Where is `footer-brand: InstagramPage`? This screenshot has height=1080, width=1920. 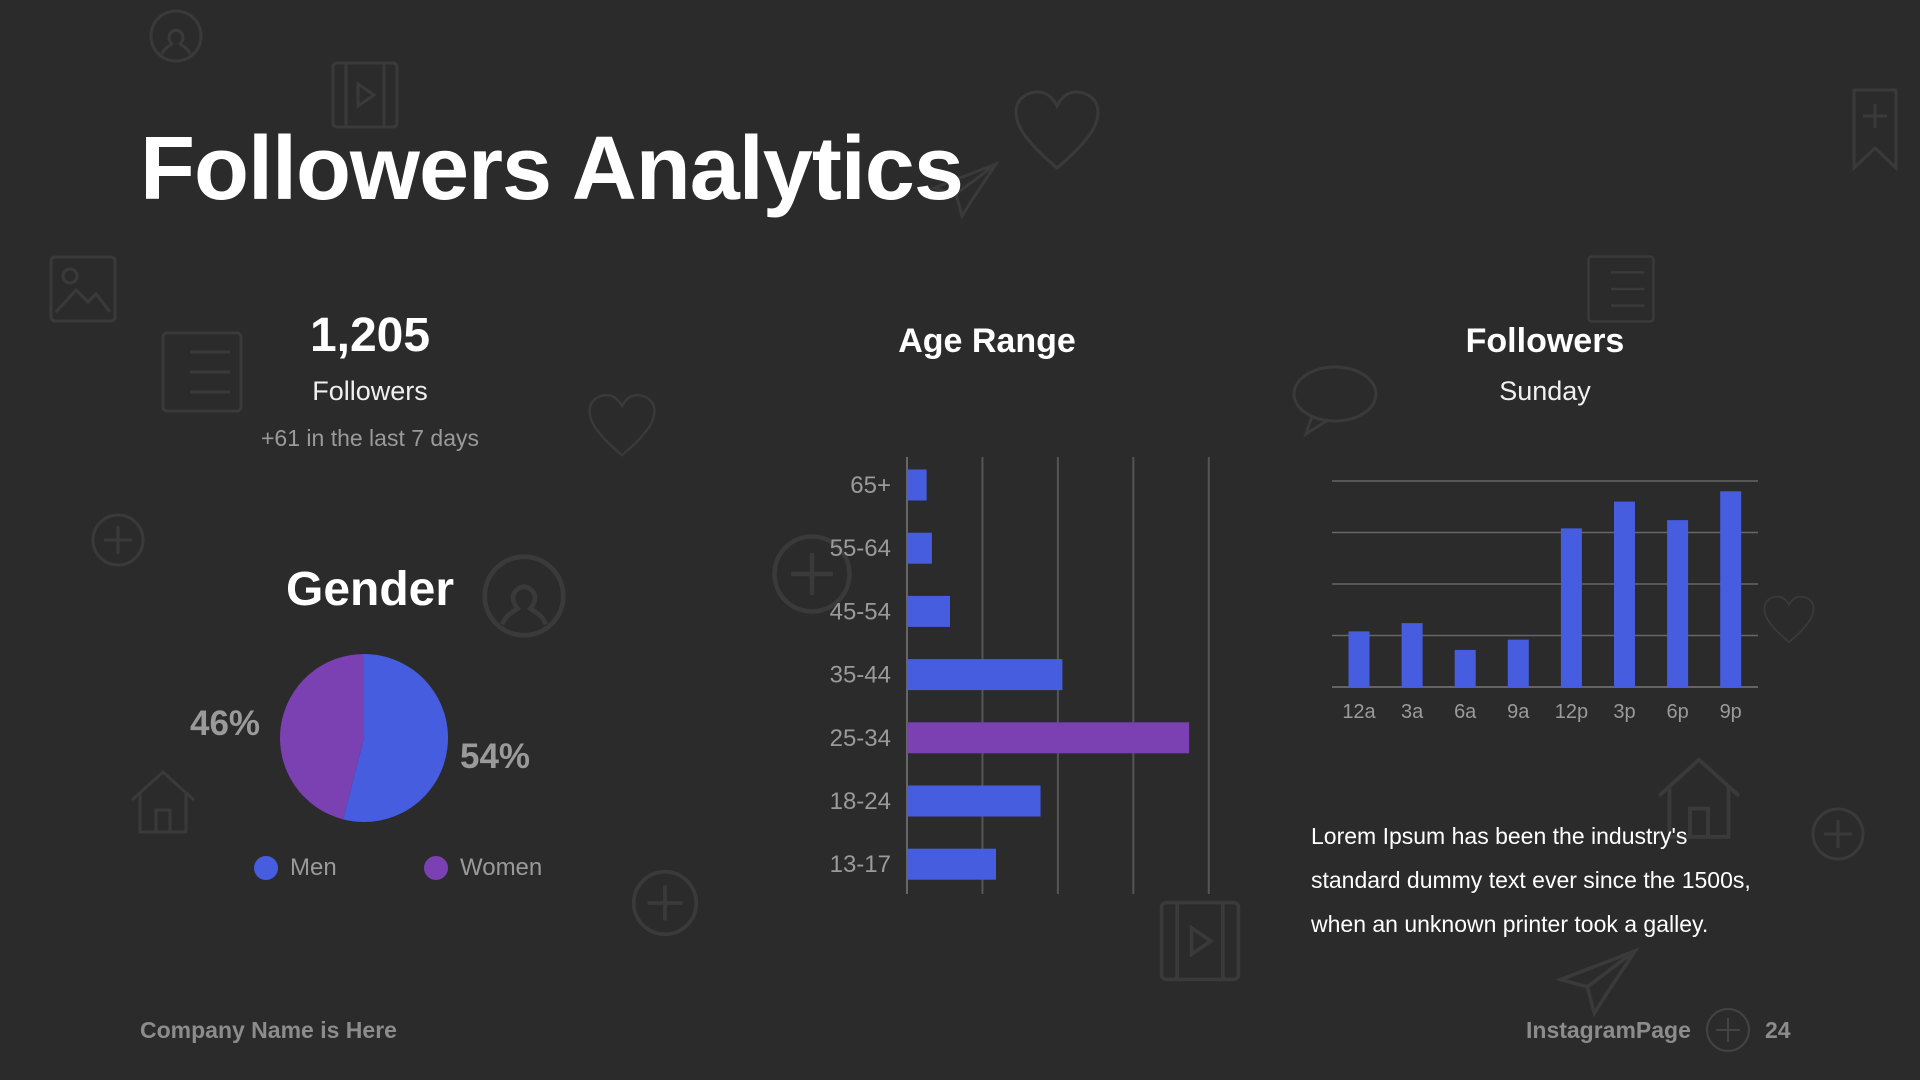 footer-brand: InstagramPage is located at coordinates (1608, 1030).